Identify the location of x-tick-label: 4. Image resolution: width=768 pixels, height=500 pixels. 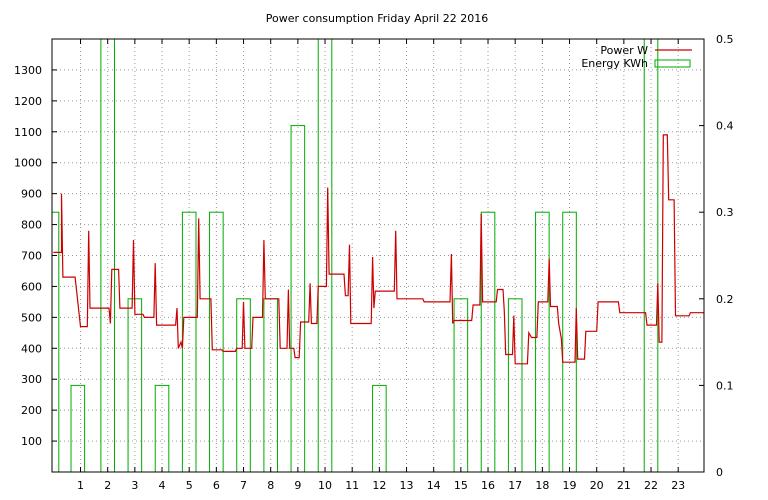
(162, 485).